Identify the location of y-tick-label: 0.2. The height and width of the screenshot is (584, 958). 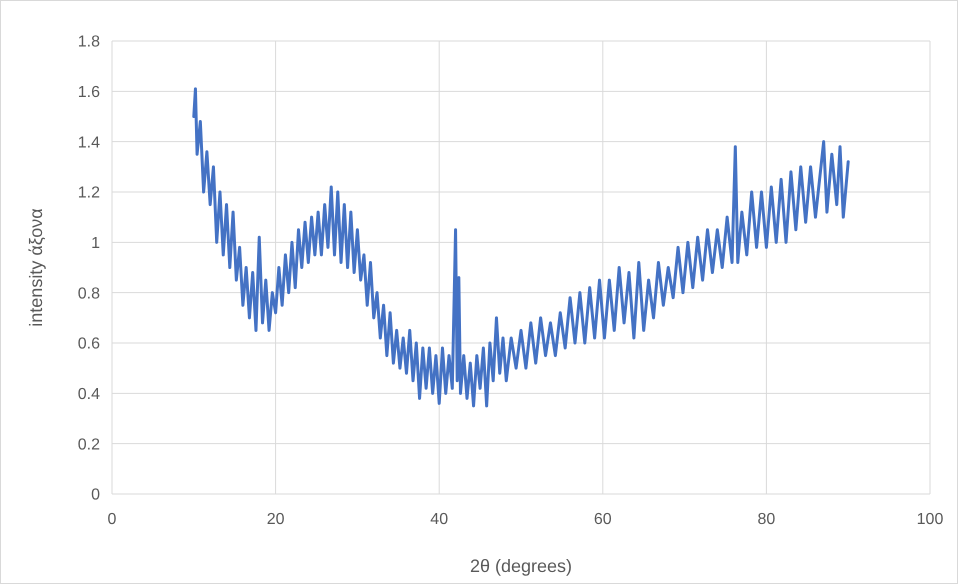
(89, 445).